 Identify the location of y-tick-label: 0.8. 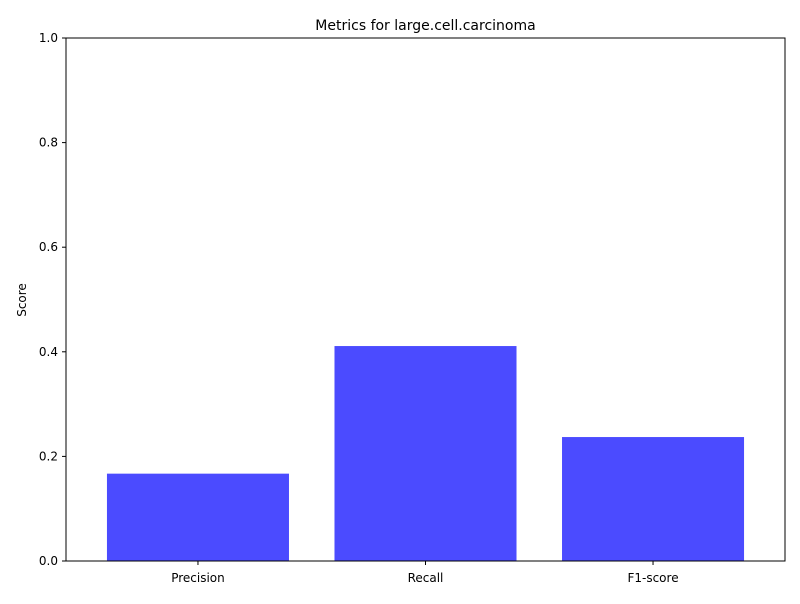
(48, 143).